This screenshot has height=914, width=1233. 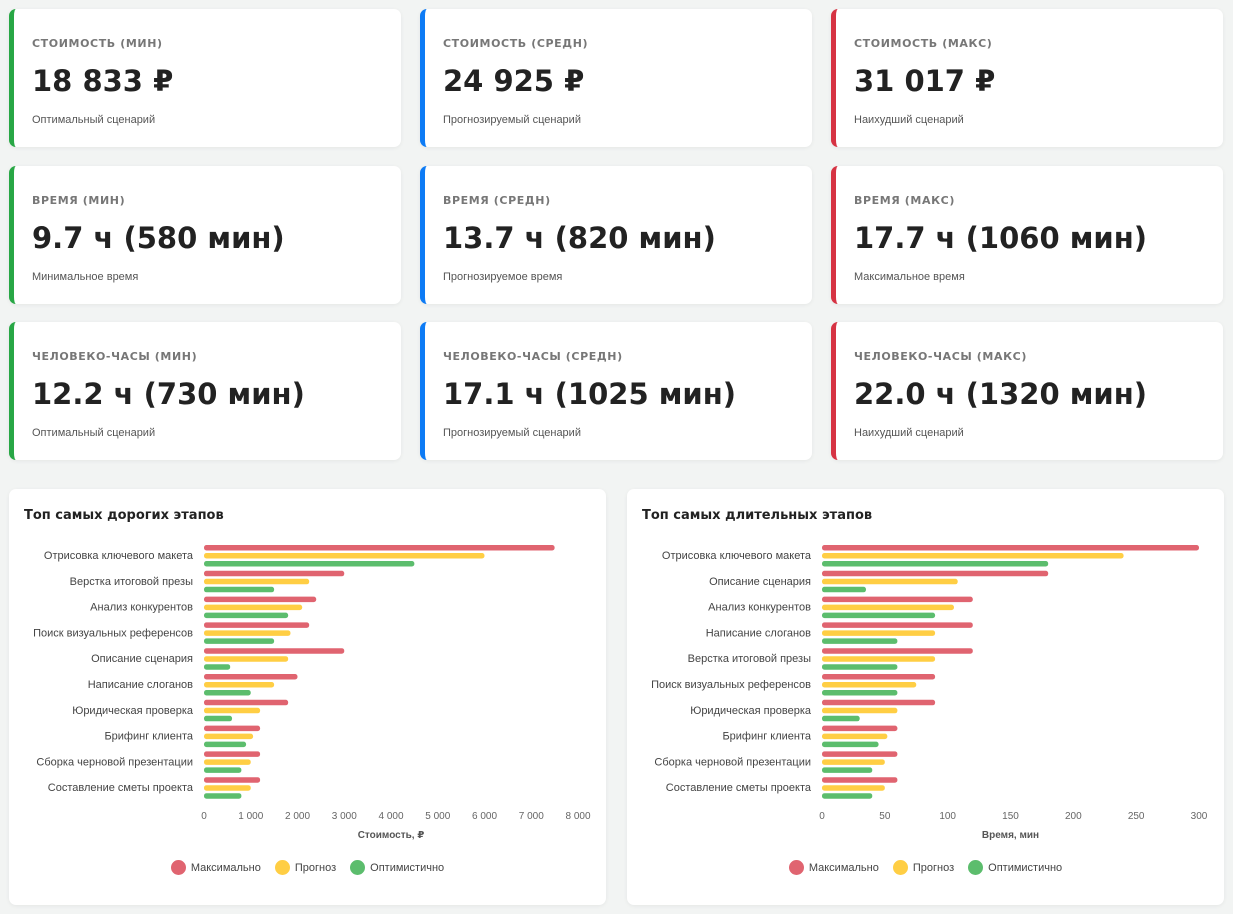 I want to click on card-subtitle: Наихудший сценарий, so click(x=909, y=120).